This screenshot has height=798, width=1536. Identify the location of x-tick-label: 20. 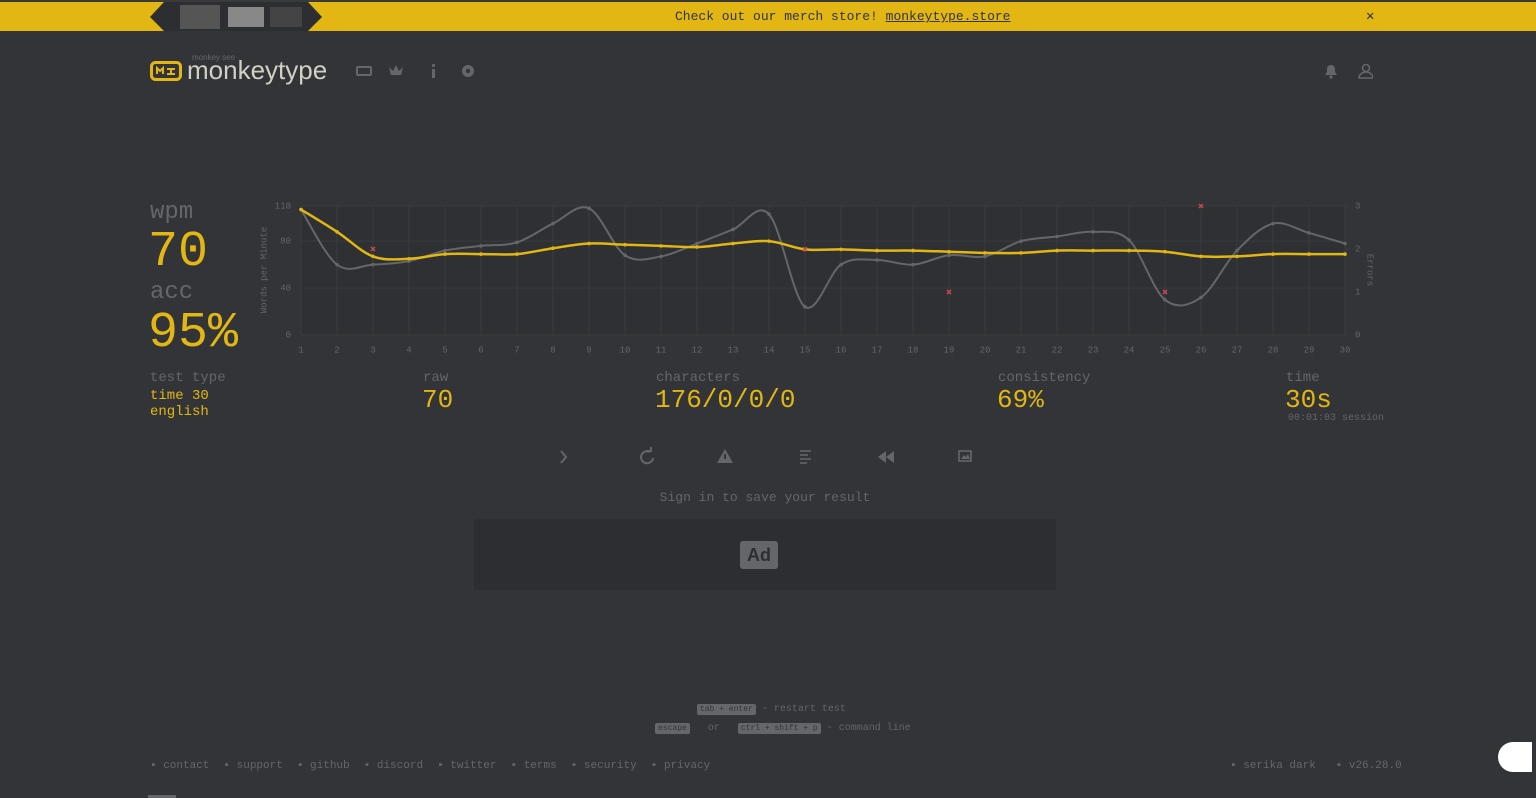
(985, 350).